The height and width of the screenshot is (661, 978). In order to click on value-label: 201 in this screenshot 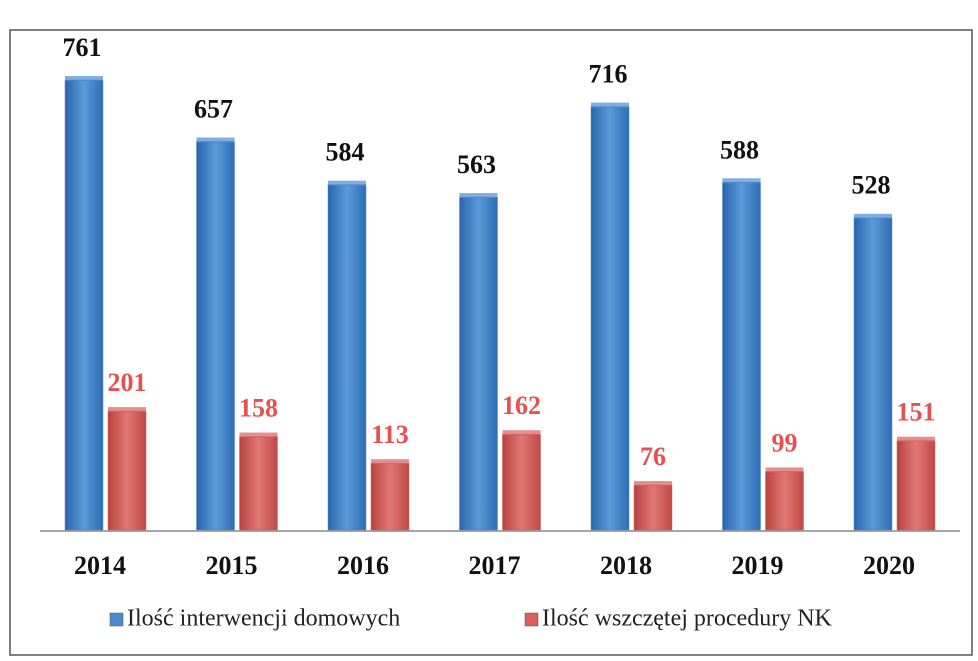, I will do `click(127, 382)`.